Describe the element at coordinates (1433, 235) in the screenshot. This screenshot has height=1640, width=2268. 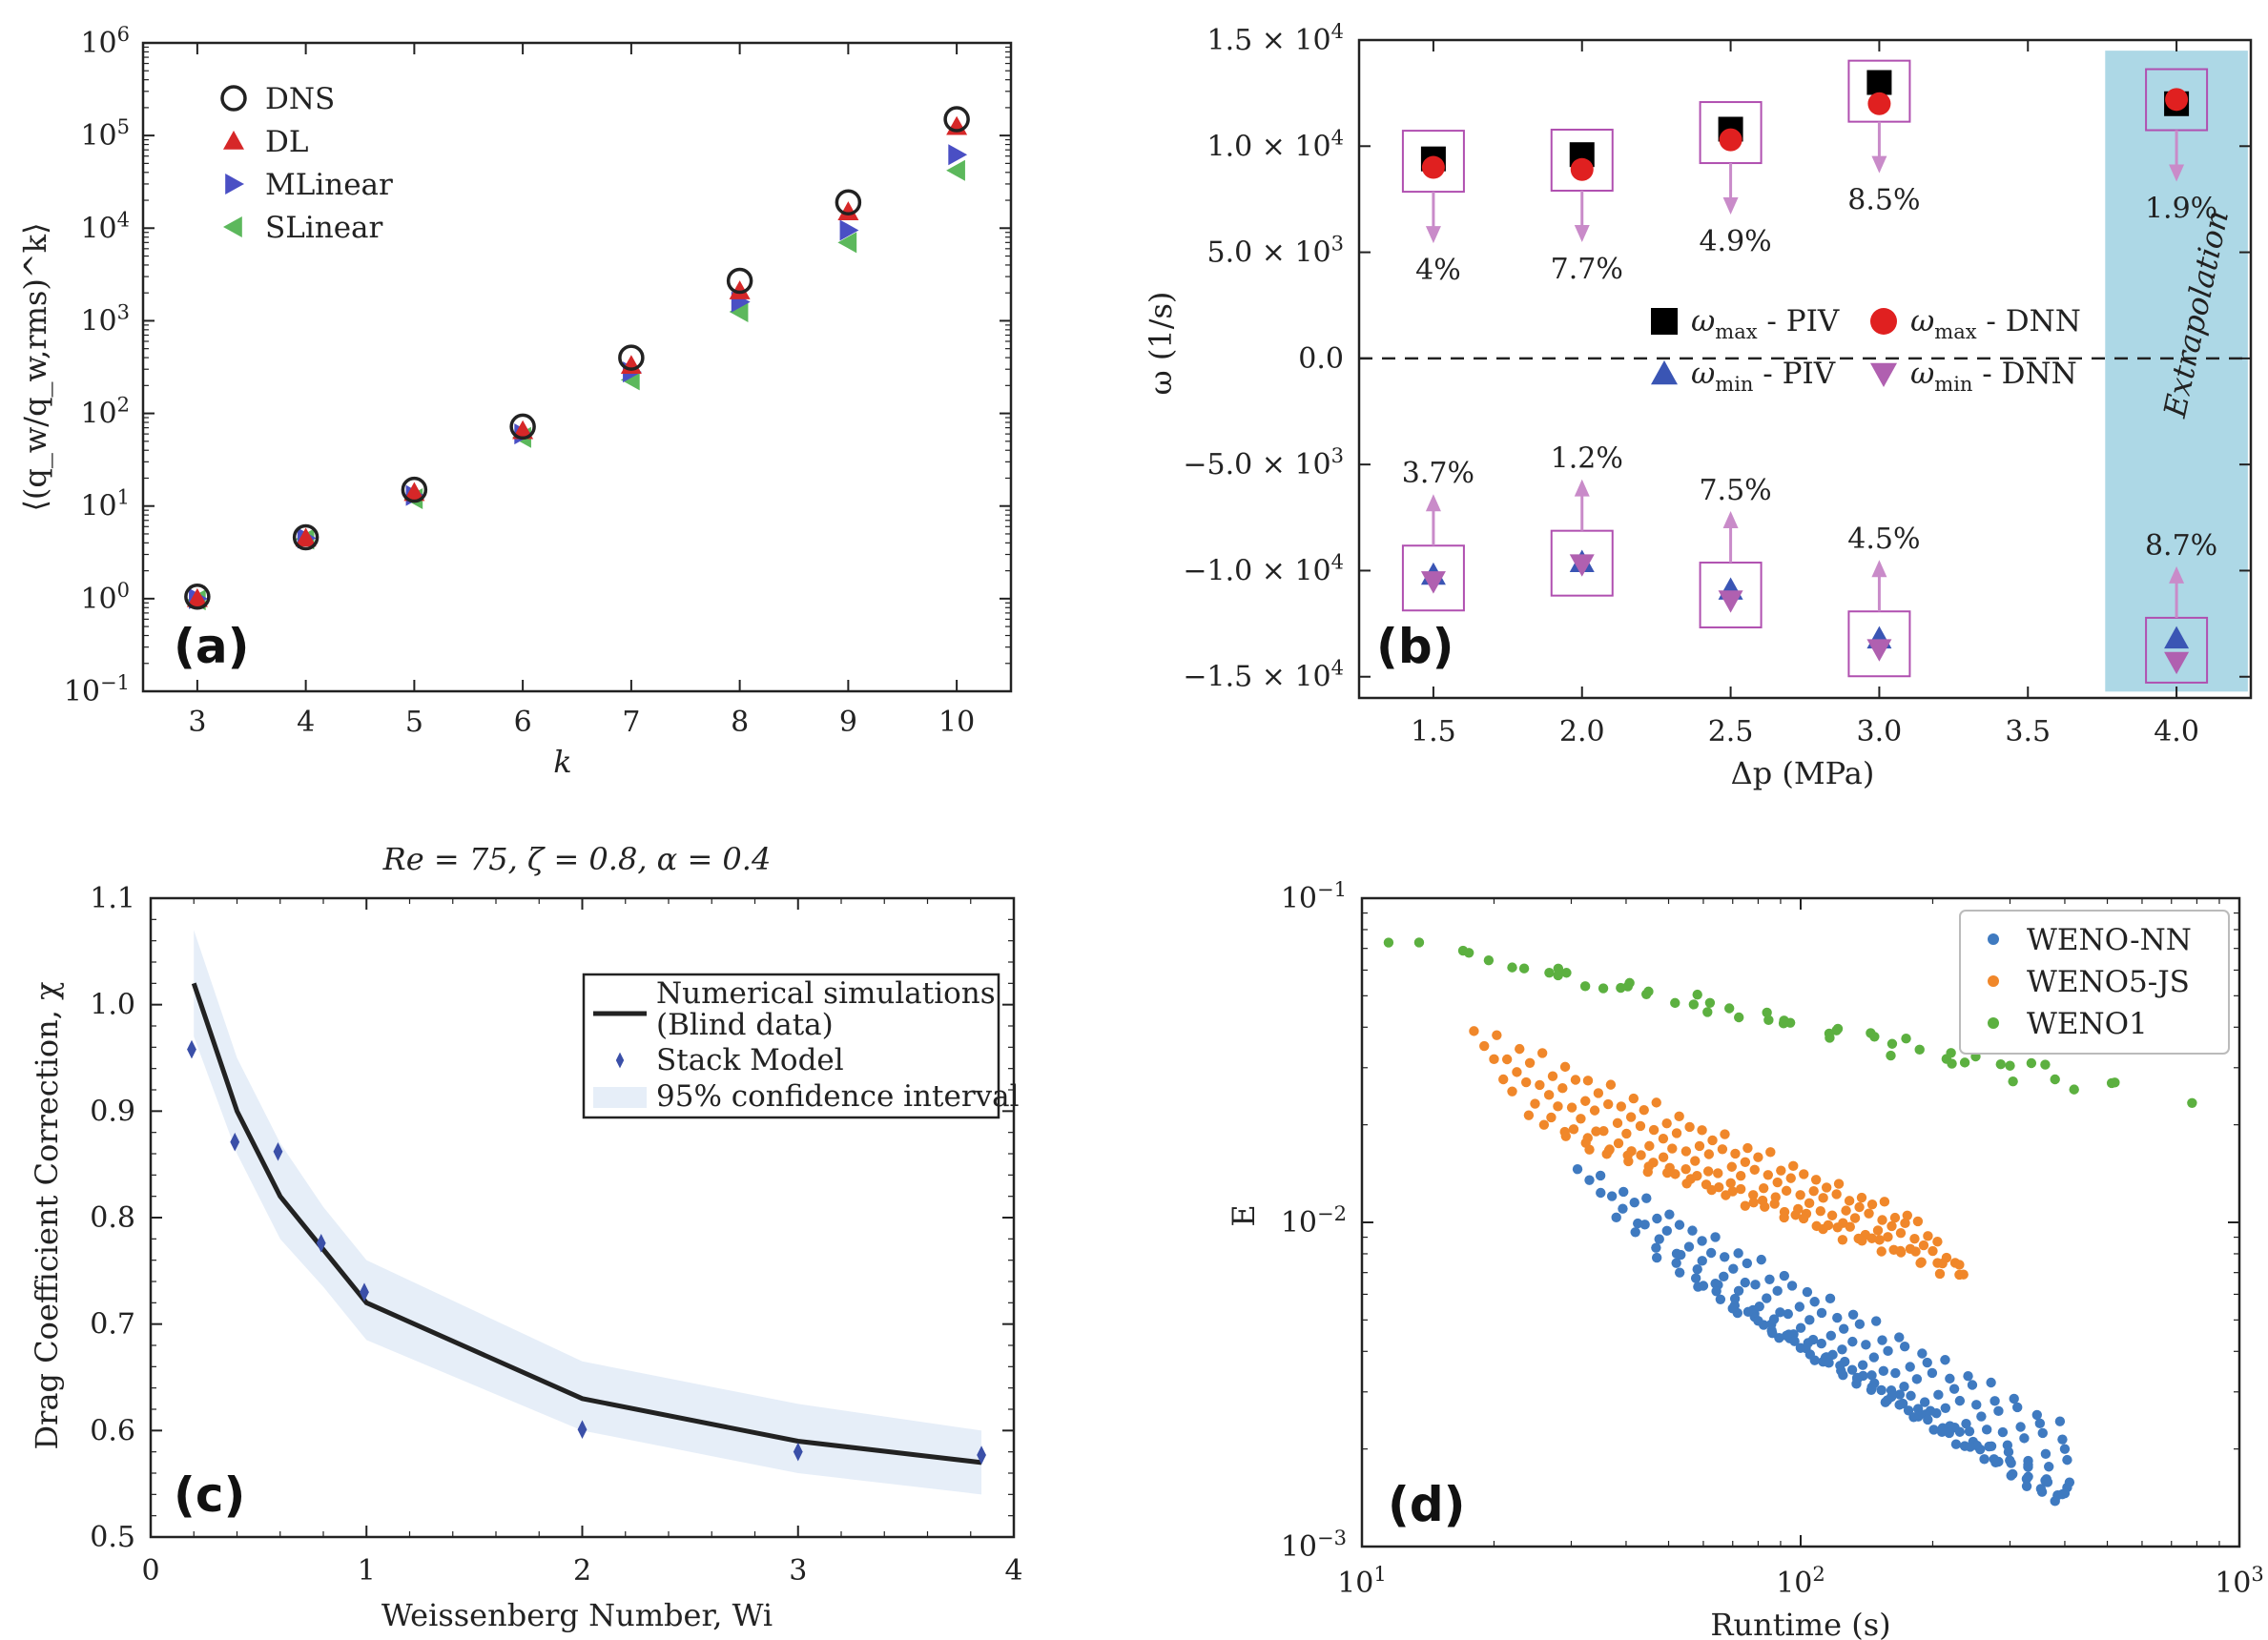
I see `arrowhead-max` at that location.